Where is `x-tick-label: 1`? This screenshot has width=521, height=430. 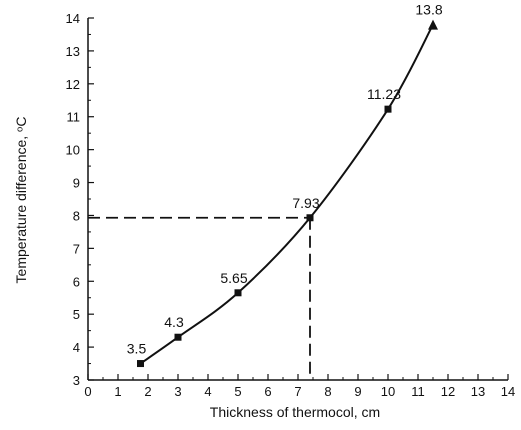
x-tick-label: 1 is located at coordinates (117, 391).